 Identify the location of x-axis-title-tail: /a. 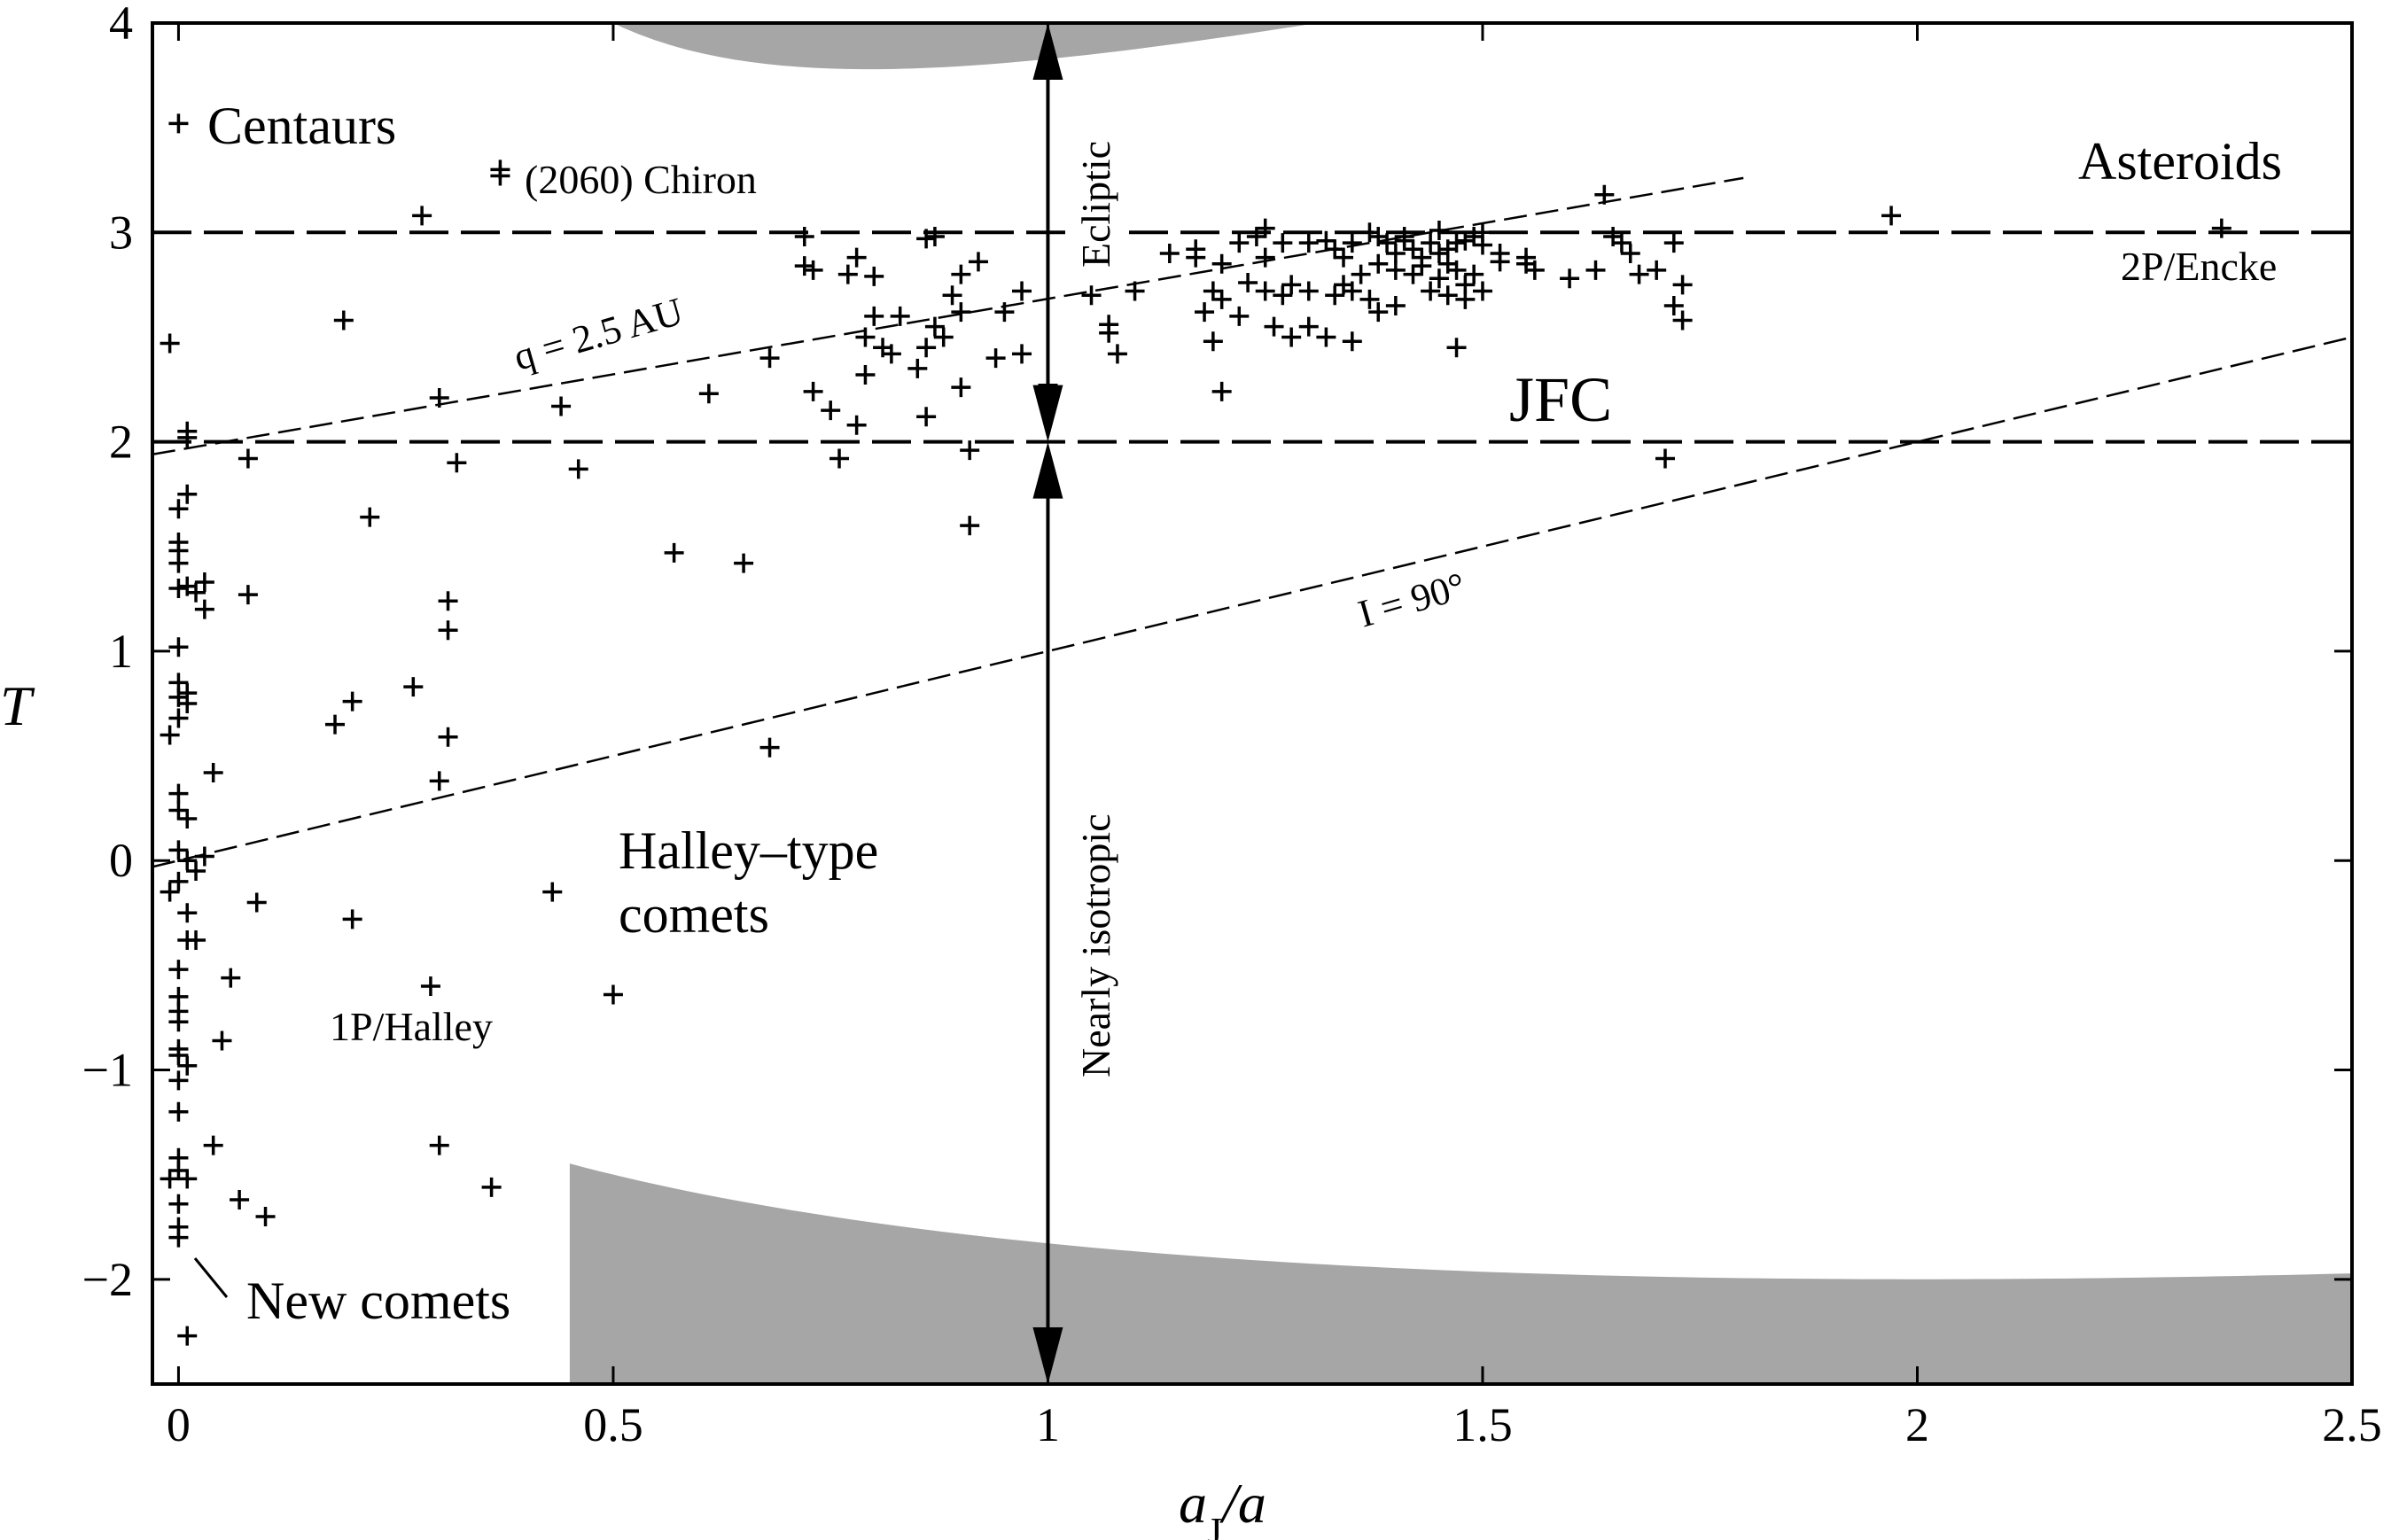
(1242, 1503).